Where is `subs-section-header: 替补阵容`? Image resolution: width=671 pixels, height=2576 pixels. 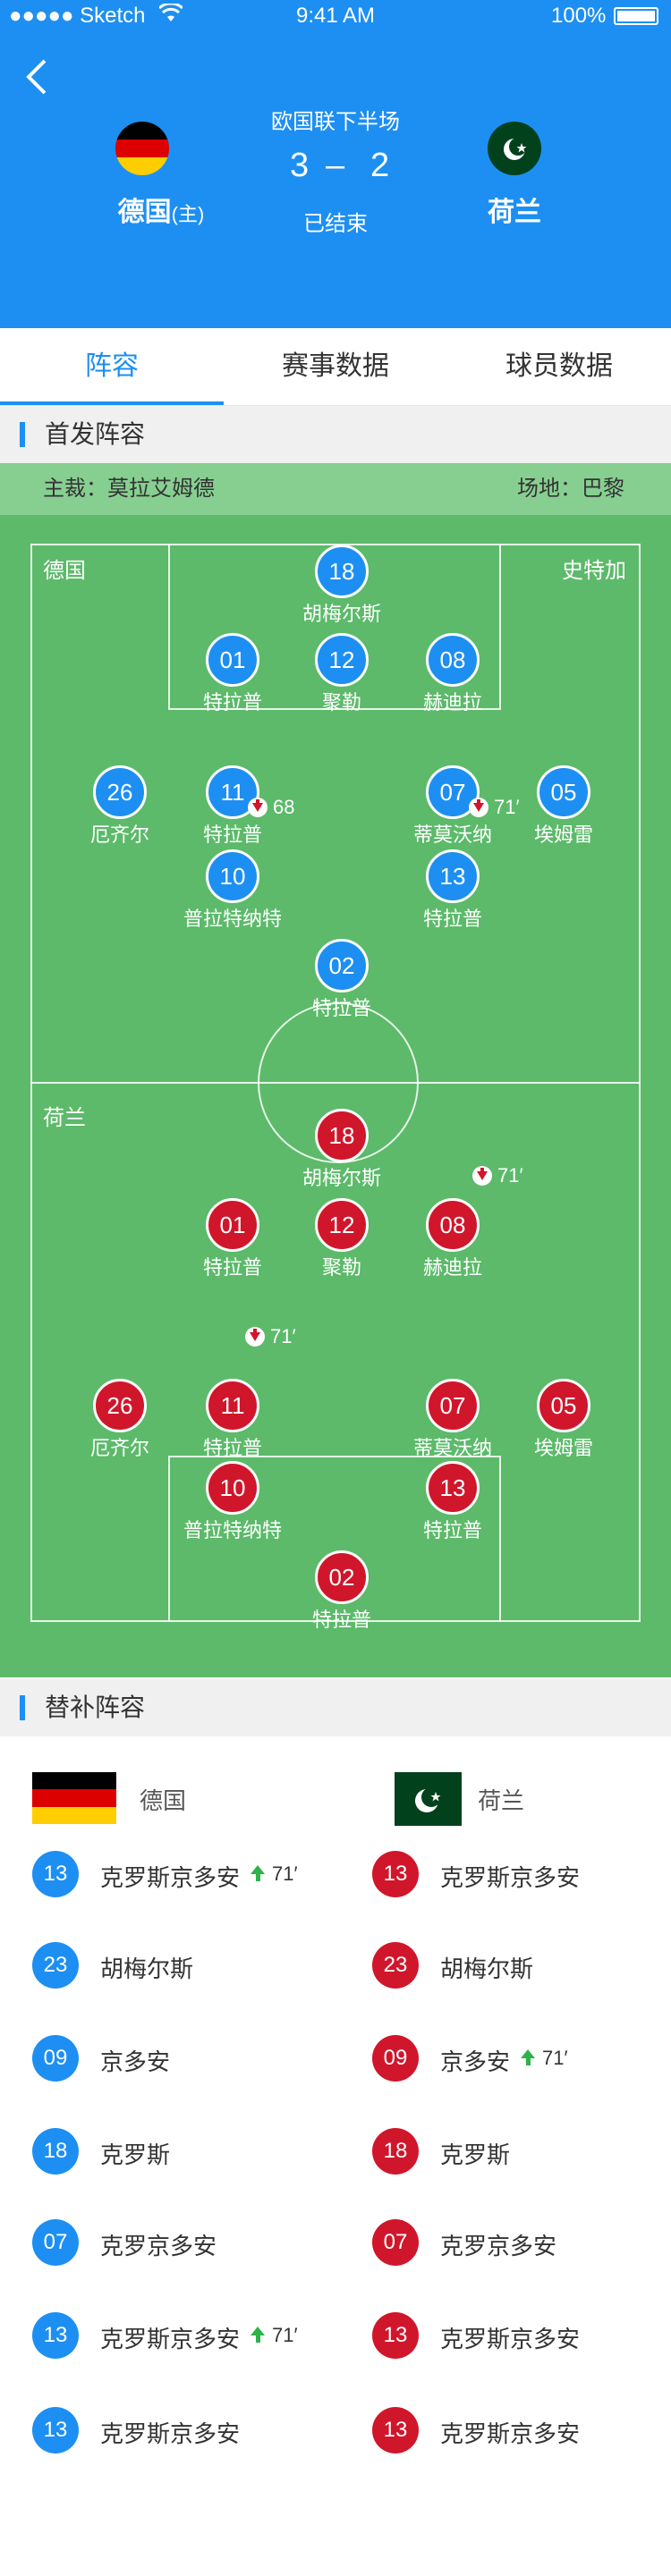 subs-section-header: 替补阵容 is located at coordinates (335, 1707).